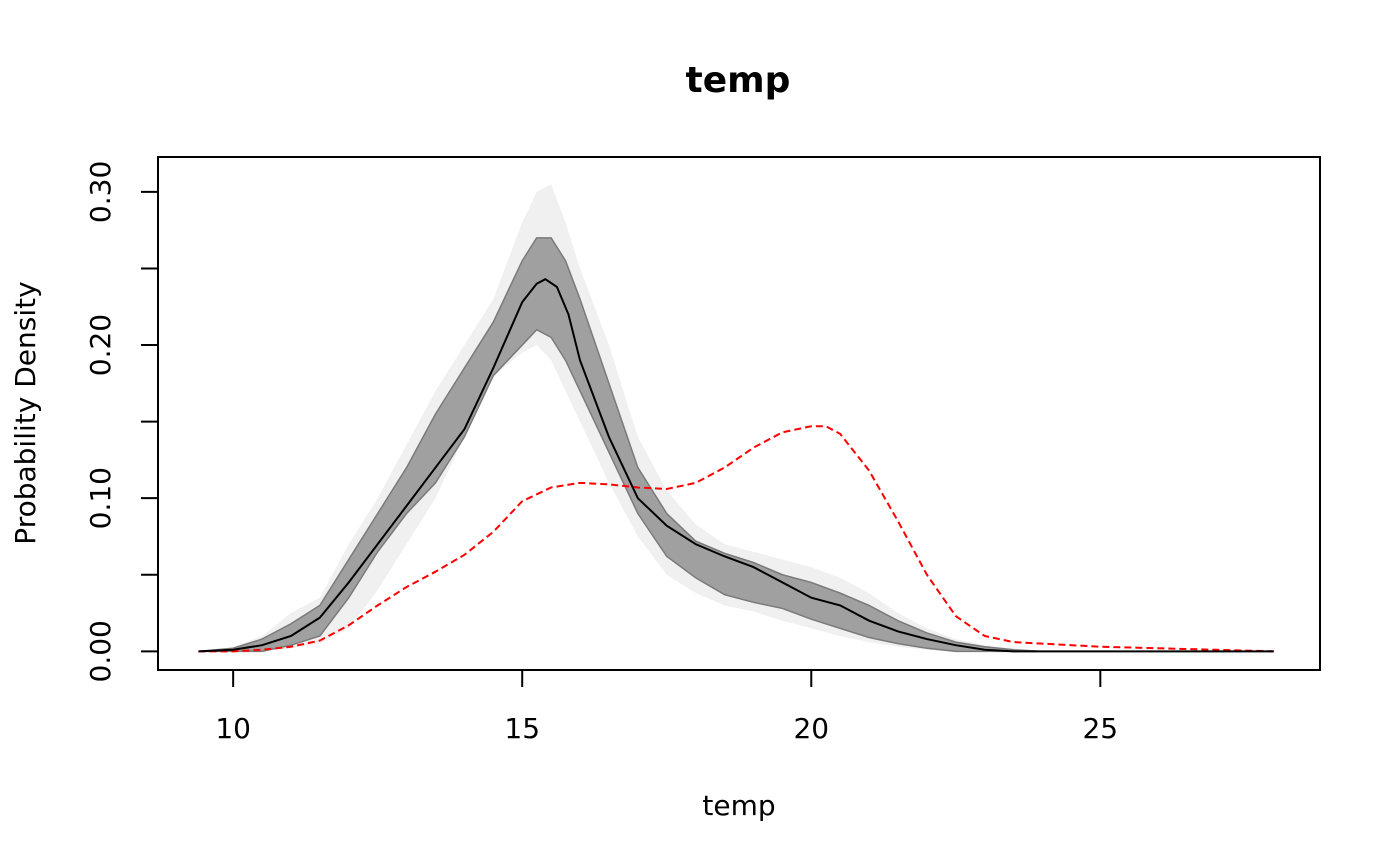  Describe the element at coordinates (811, 728) in the screenshot. I see `x-tick-label: 20` at that location.